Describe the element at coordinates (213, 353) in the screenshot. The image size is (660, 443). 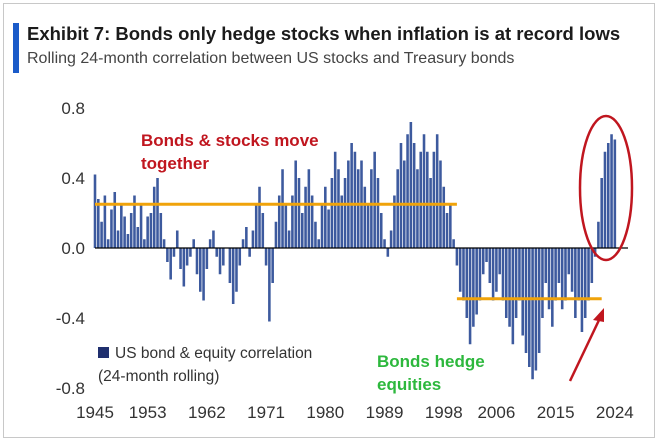
I see `legend-label-line1: US bond & equity correlation` at that location.